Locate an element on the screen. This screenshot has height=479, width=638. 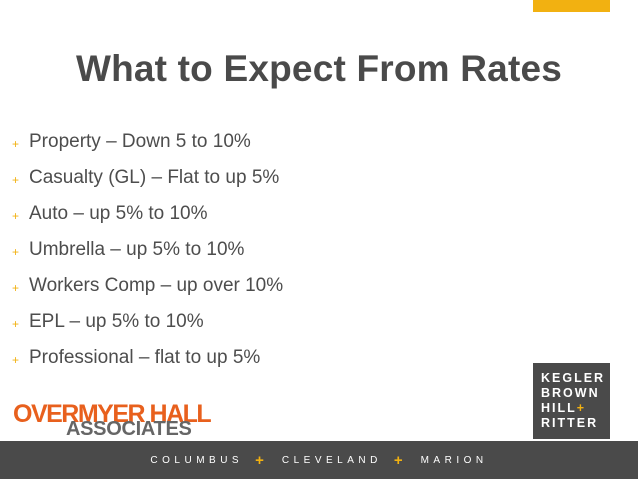
overmyer-logo-name: OVERMYER HALL is located at coordinates (112, 414).